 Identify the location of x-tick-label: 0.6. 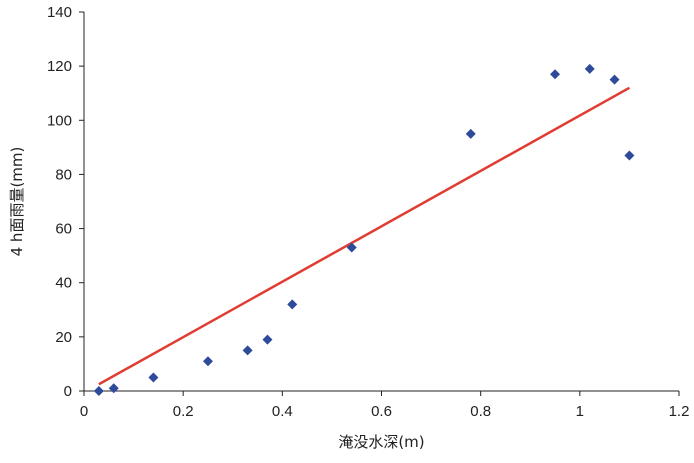
(381, 411).